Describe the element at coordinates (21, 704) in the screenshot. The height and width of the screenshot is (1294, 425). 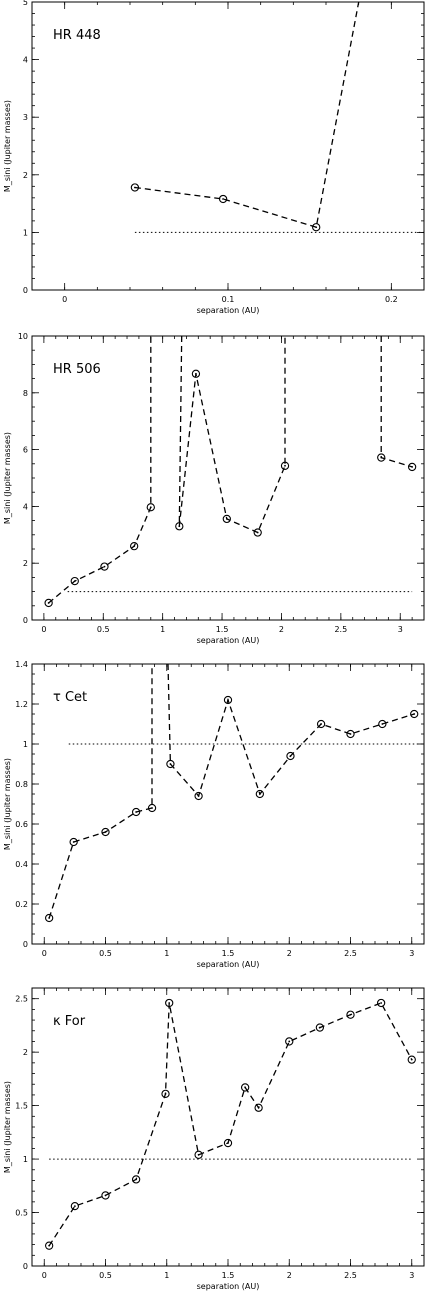
I see `y-tick-label: 1.2` at that location.